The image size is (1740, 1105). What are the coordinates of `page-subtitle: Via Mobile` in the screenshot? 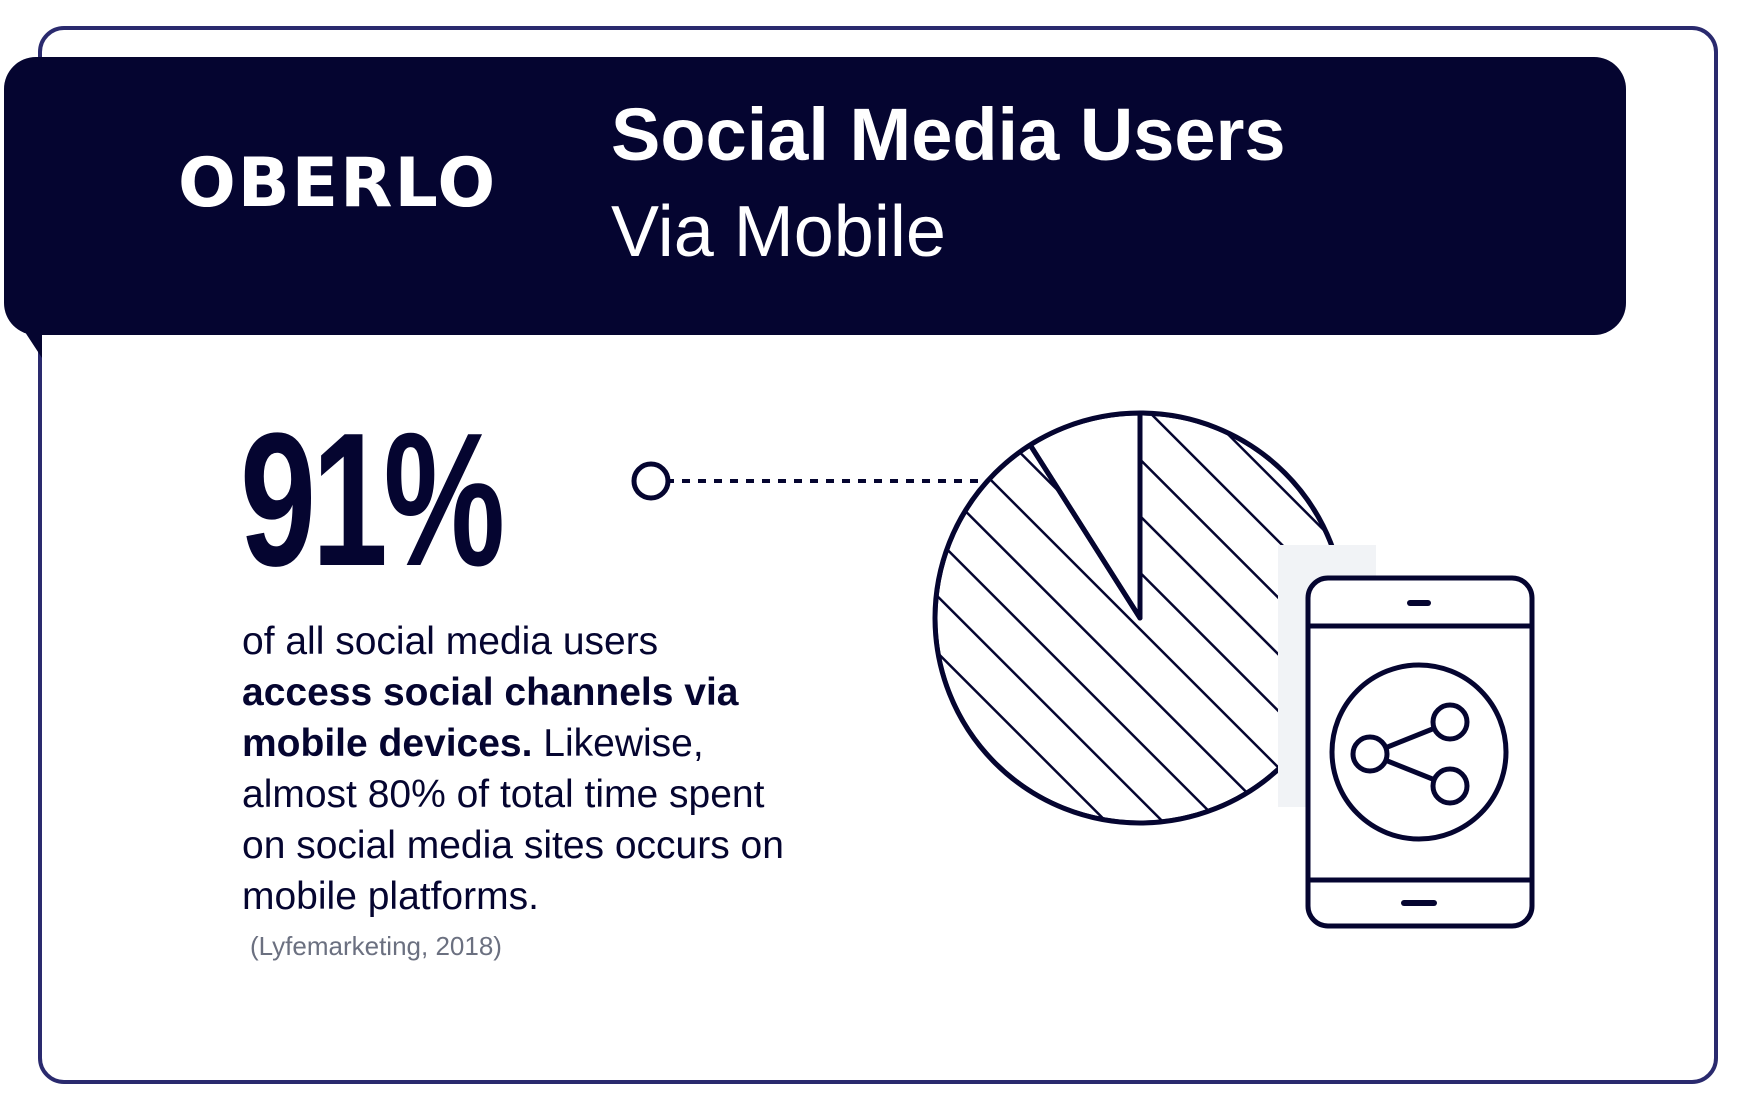 It's located at (778, 232).